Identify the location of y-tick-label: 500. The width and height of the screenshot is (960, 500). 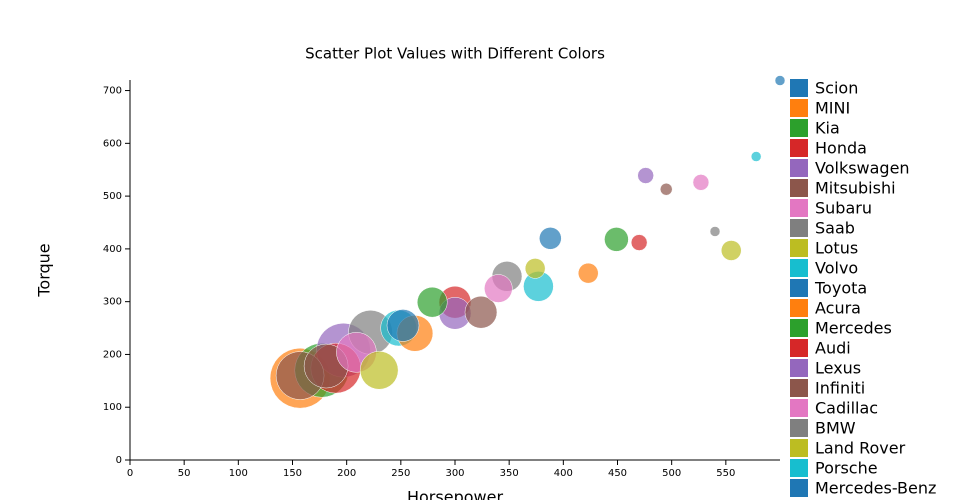
(112, 196).